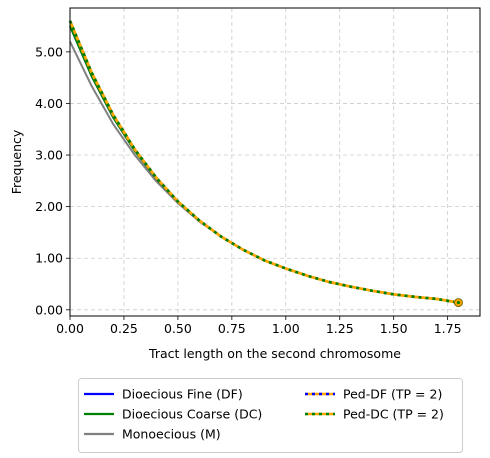 The height and width of the screenshot is (458, 490). I want to click on y-tick-label: 1.00, so click(49, 258).